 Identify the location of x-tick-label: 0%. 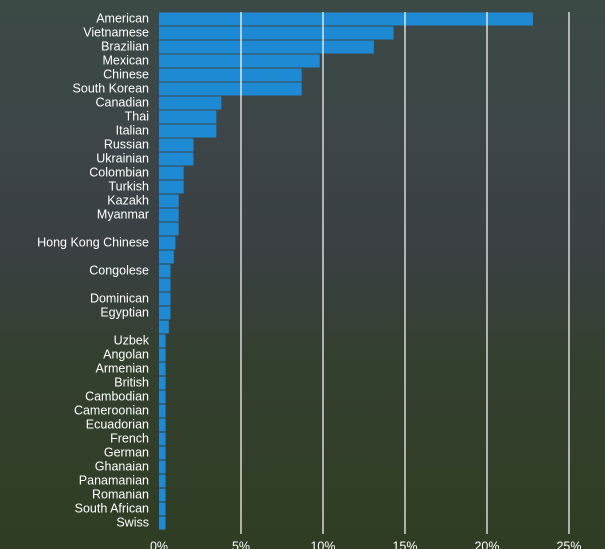
(159, 544).